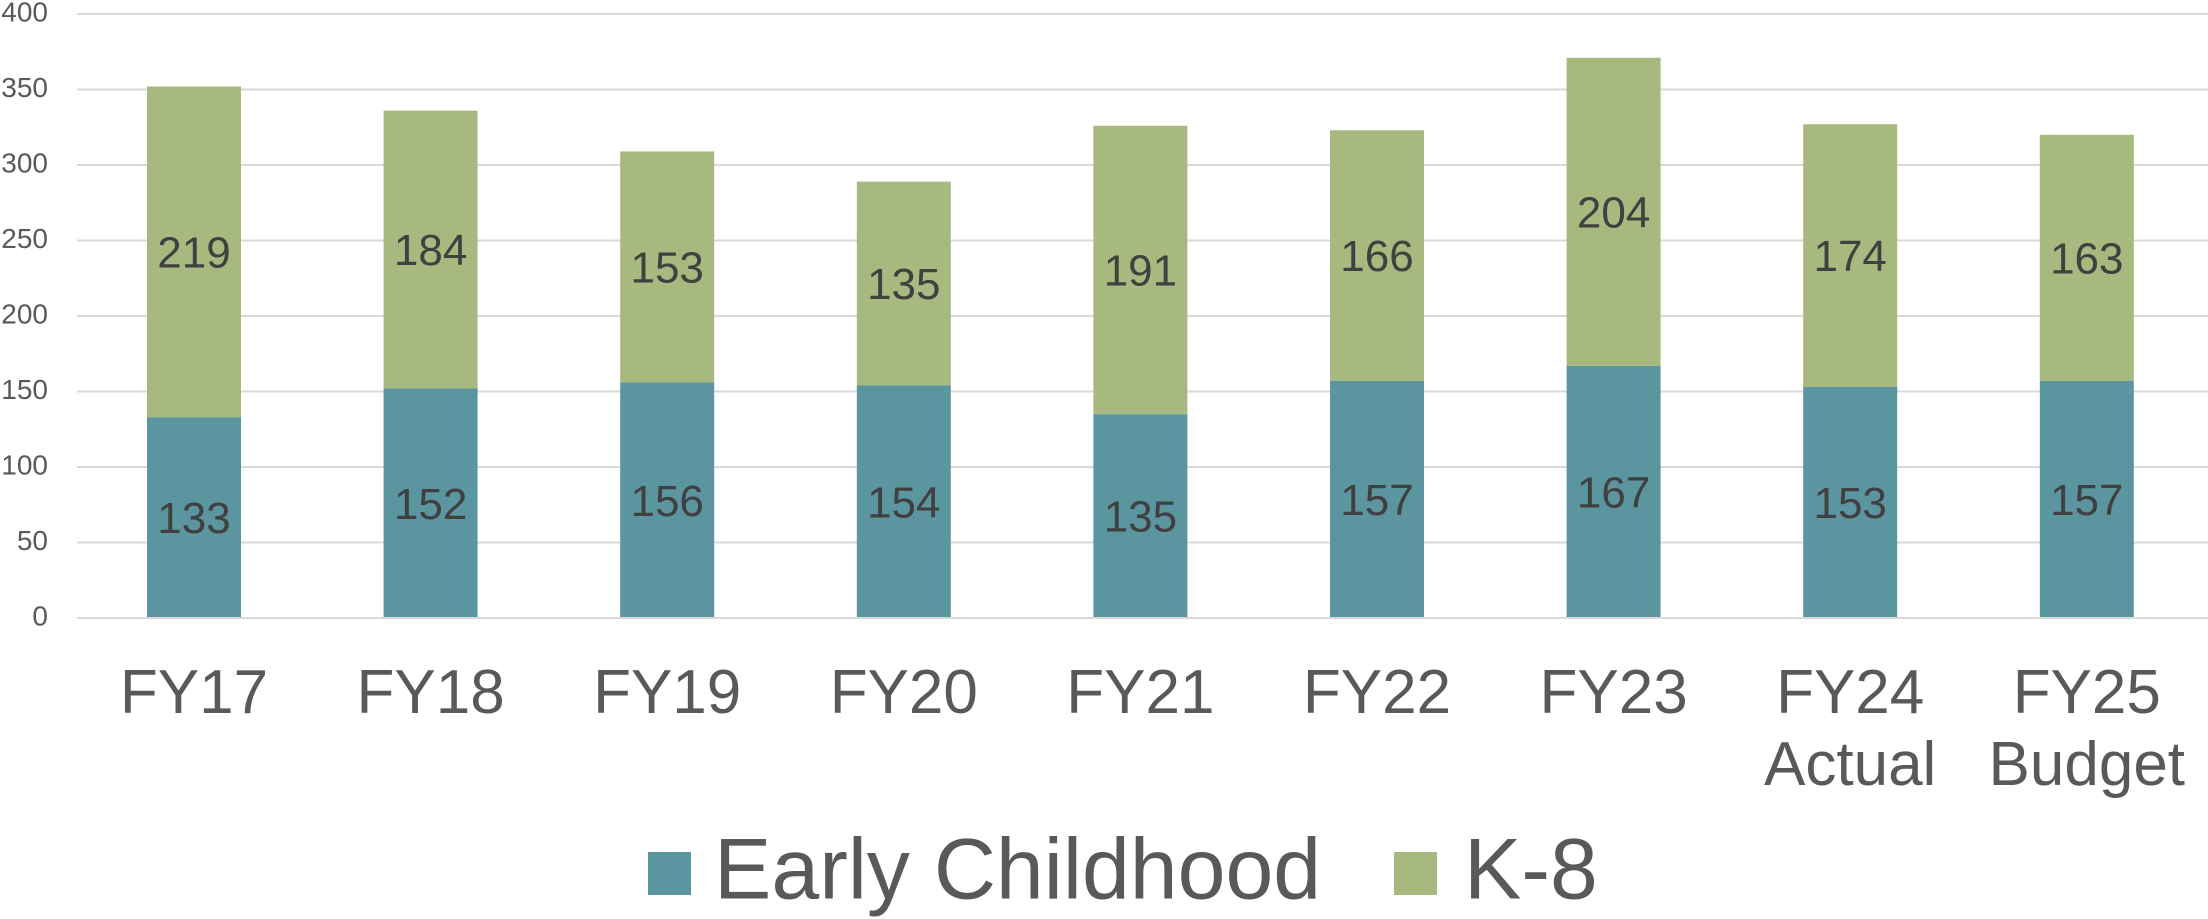 This screenshot has width=2208, height=919. What do you see at coordinates (1377, 692) in the screenshot?
I see `x-tick-label: FY22` at bounding box center [1377, 692].